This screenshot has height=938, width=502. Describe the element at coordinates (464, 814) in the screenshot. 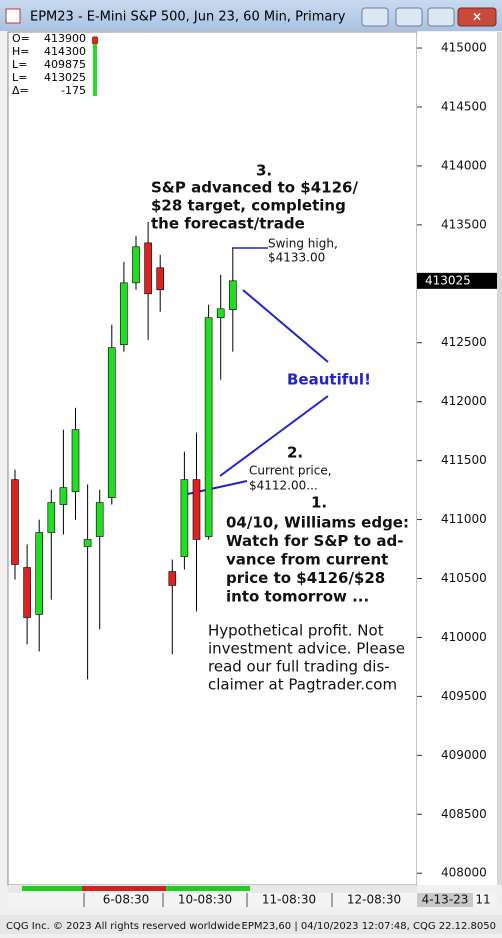

I see `y-tick-label: 408500` at that location.